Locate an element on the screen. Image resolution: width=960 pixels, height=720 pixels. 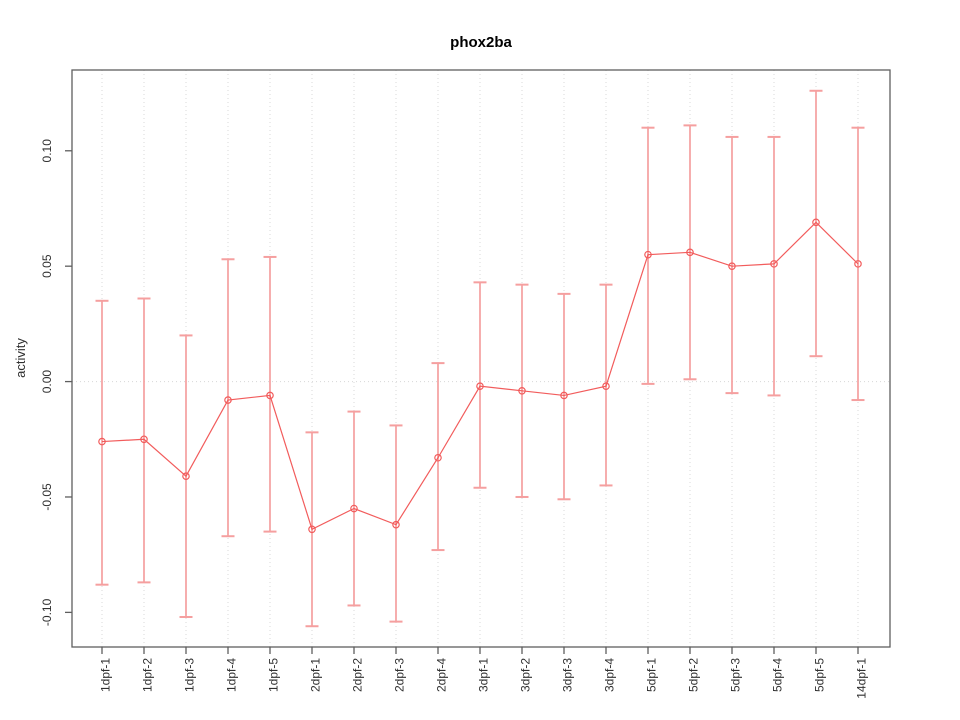
x-tick-label: 5dpf-4 is located at coordinates (777, 675).